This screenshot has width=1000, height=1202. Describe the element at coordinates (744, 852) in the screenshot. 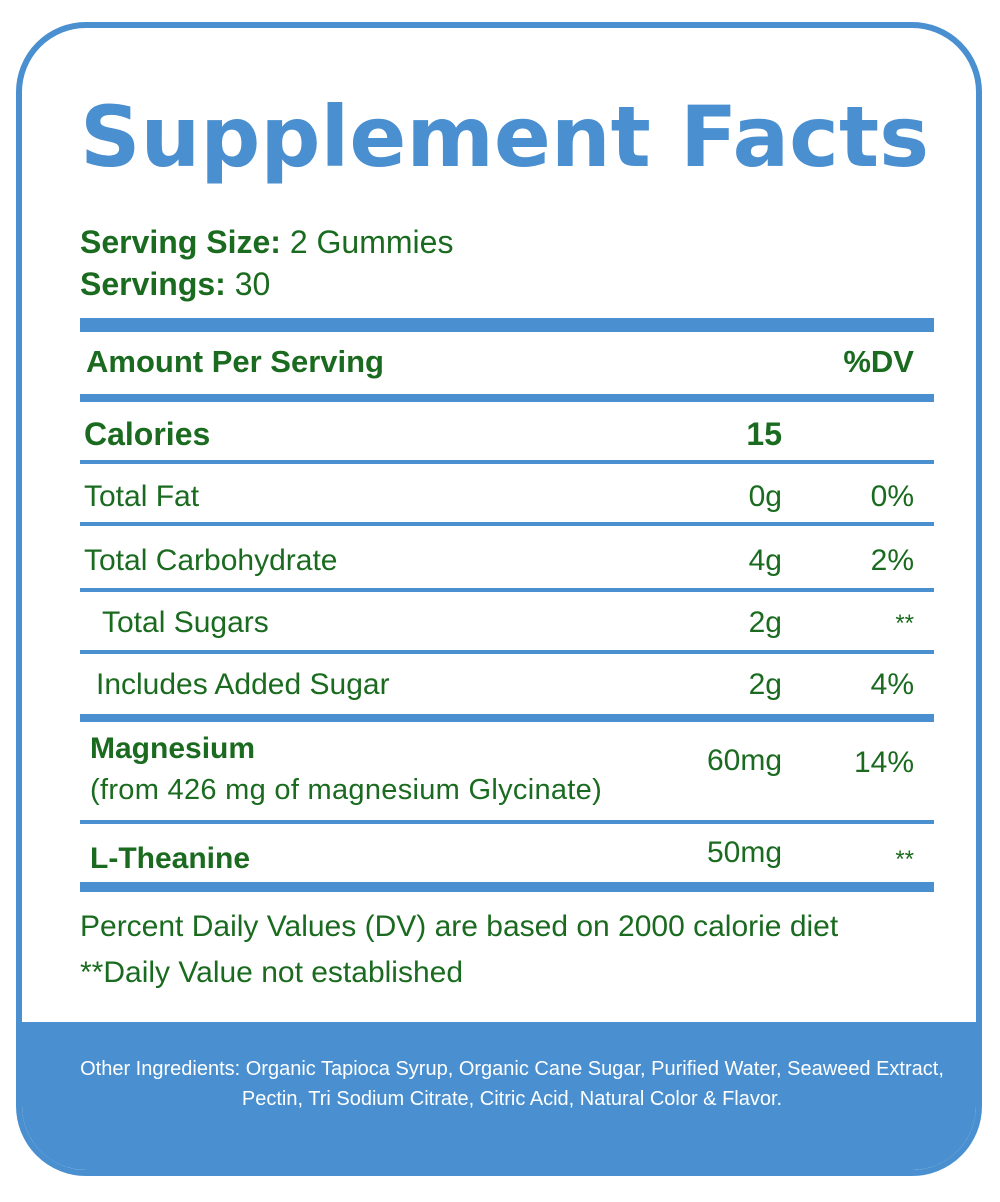

I see `nutrient-amount-l-theanine: 50mg` at that location.